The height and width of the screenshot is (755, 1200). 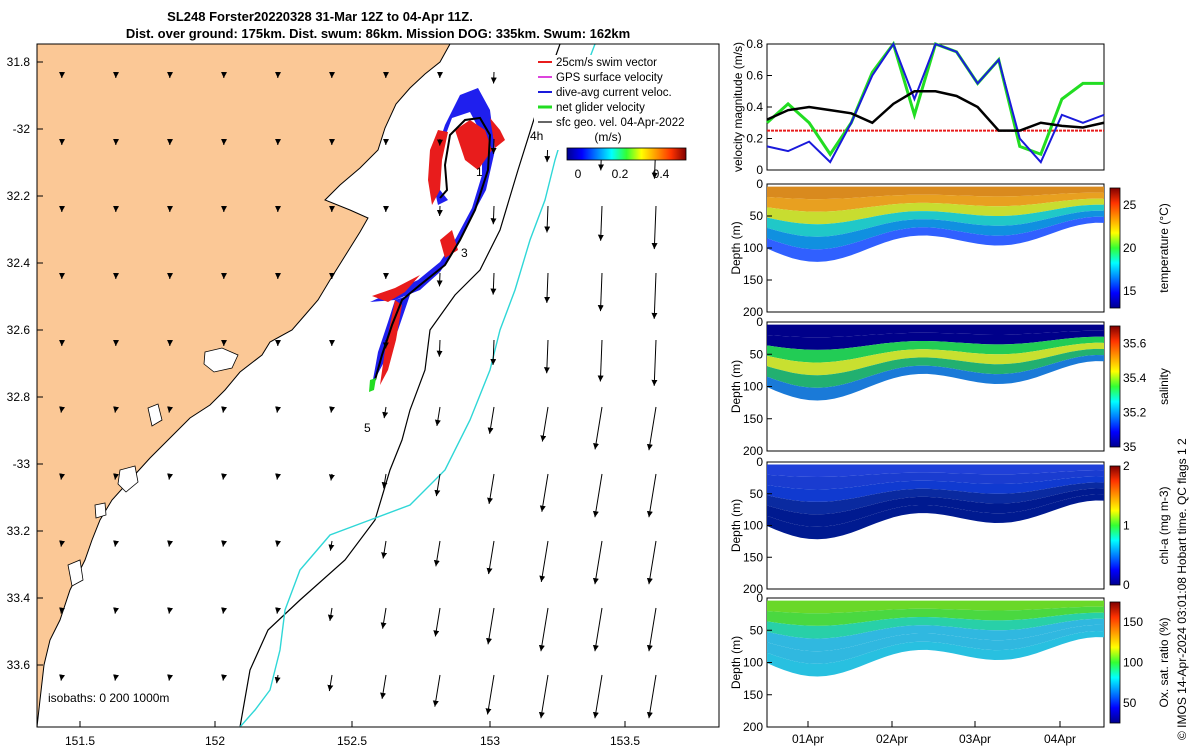 What do you see at coordinates (108, 698) in the screenshot?
I see `isobaths-note: isobaths: 0 200 1000m` at bounding box center [108, 698].